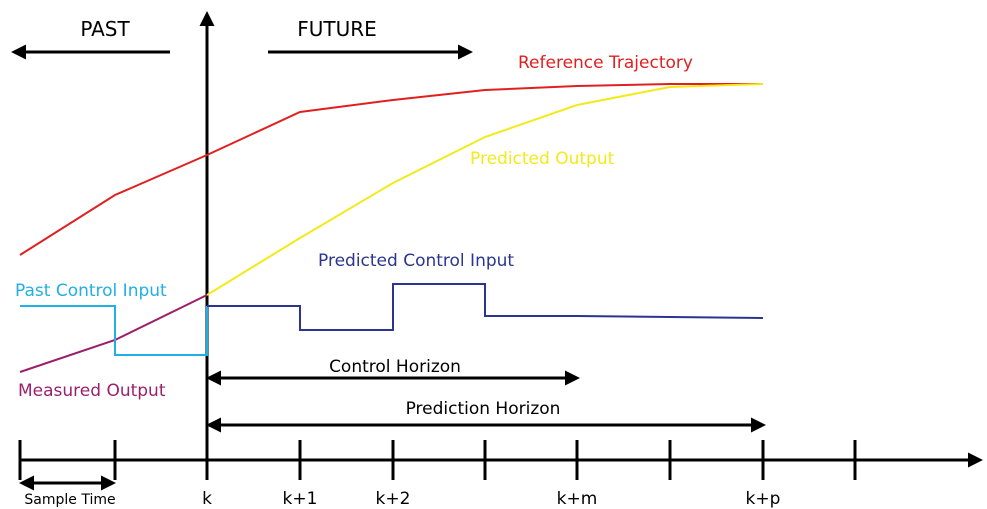 This screenshot has width=987, height=509. Describe the element at coordinates (763, 499) in the screenshot. I see `tick-label: k+p` at that location.